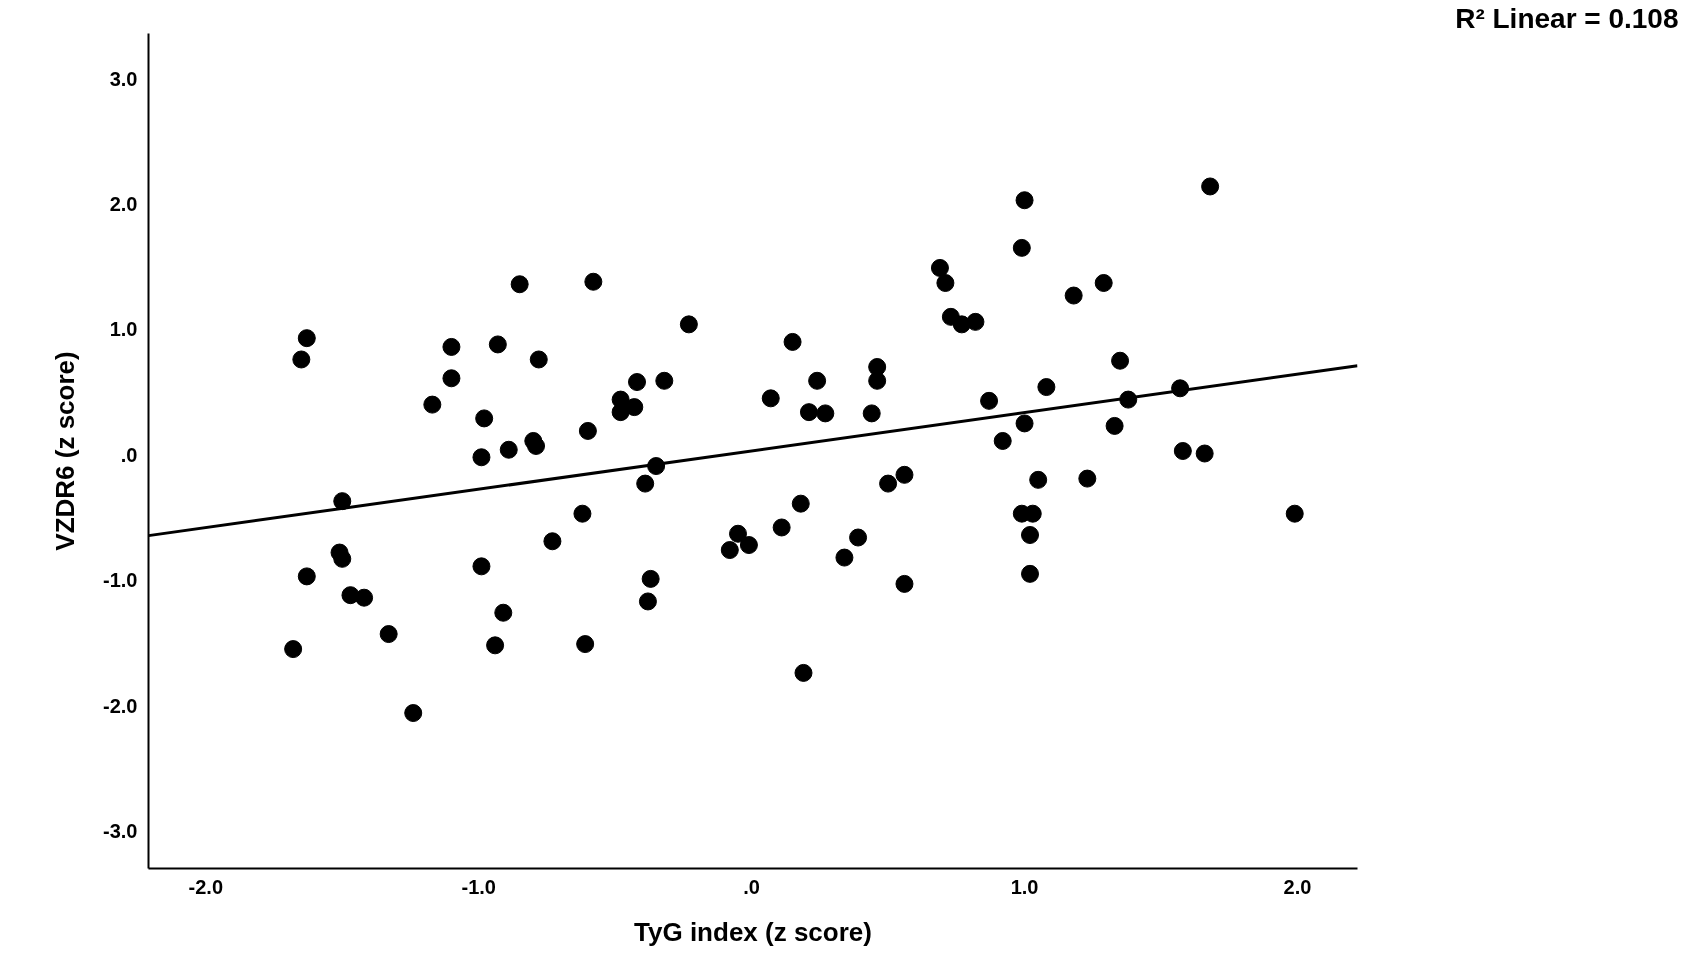 The width and height of the screenshot is (1692, 978). What do you see at coordinates (1297, 886) in the screenshot?
I see `x-tick-label: 2.0` at bounding box center [1297, 886].